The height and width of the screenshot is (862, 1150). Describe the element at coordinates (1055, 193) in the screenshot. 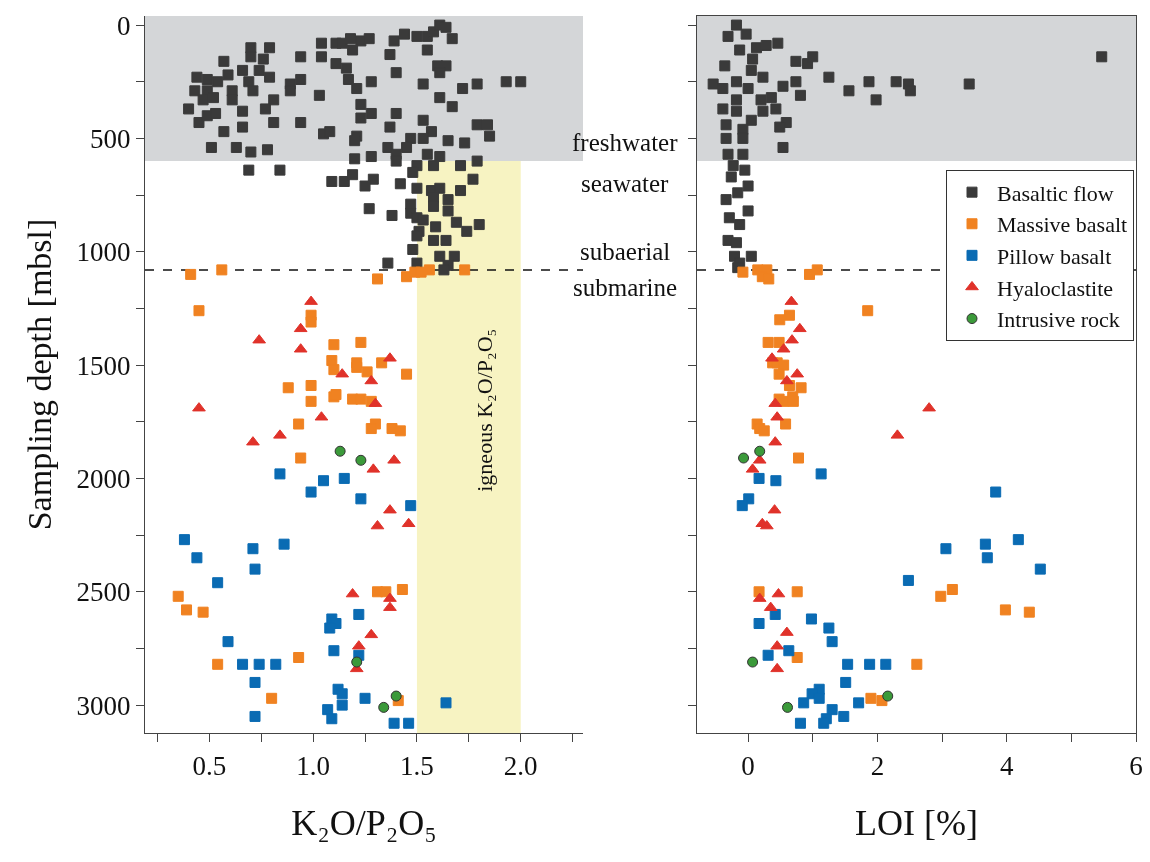

I see `legend-label: Basaltic flow` at that location.